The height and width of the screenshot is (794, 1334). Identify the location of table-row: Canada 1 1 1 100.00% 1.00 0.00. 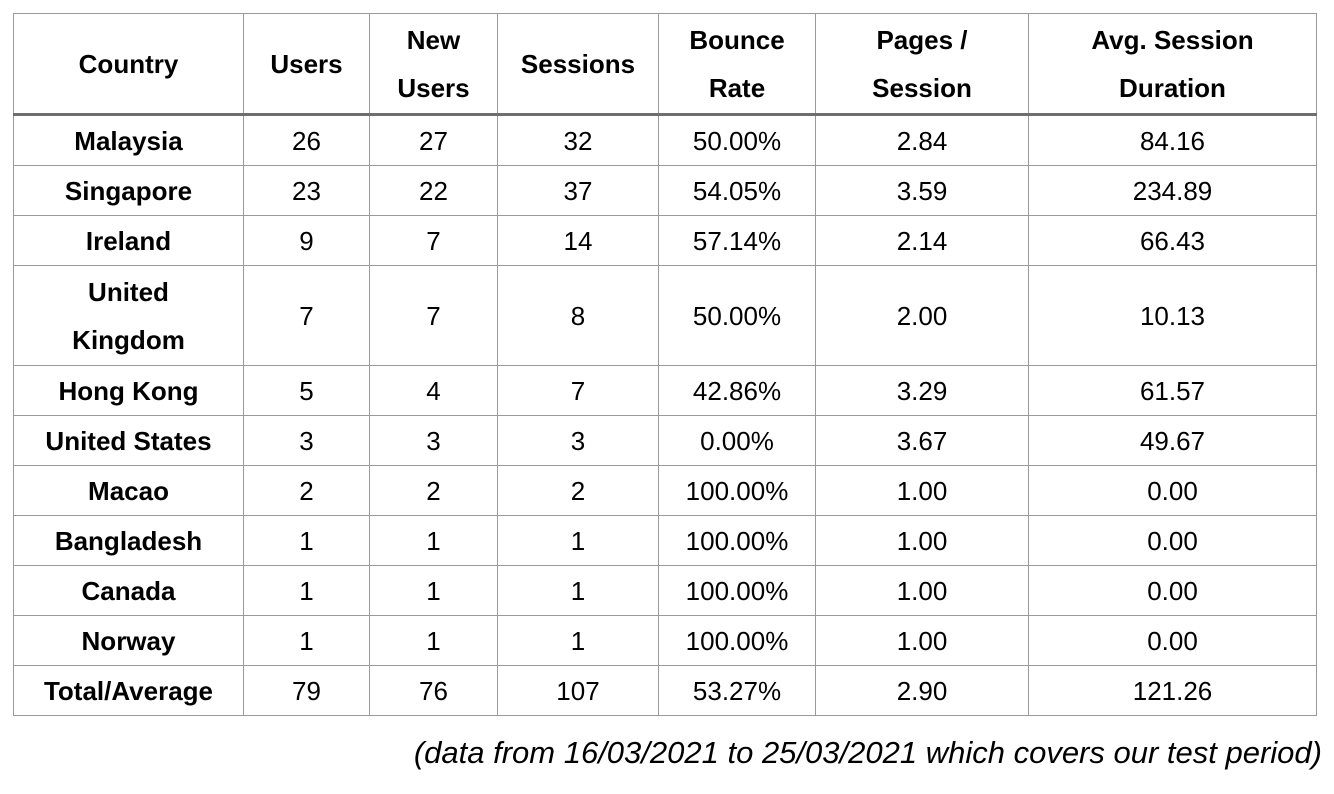
(665, 590).